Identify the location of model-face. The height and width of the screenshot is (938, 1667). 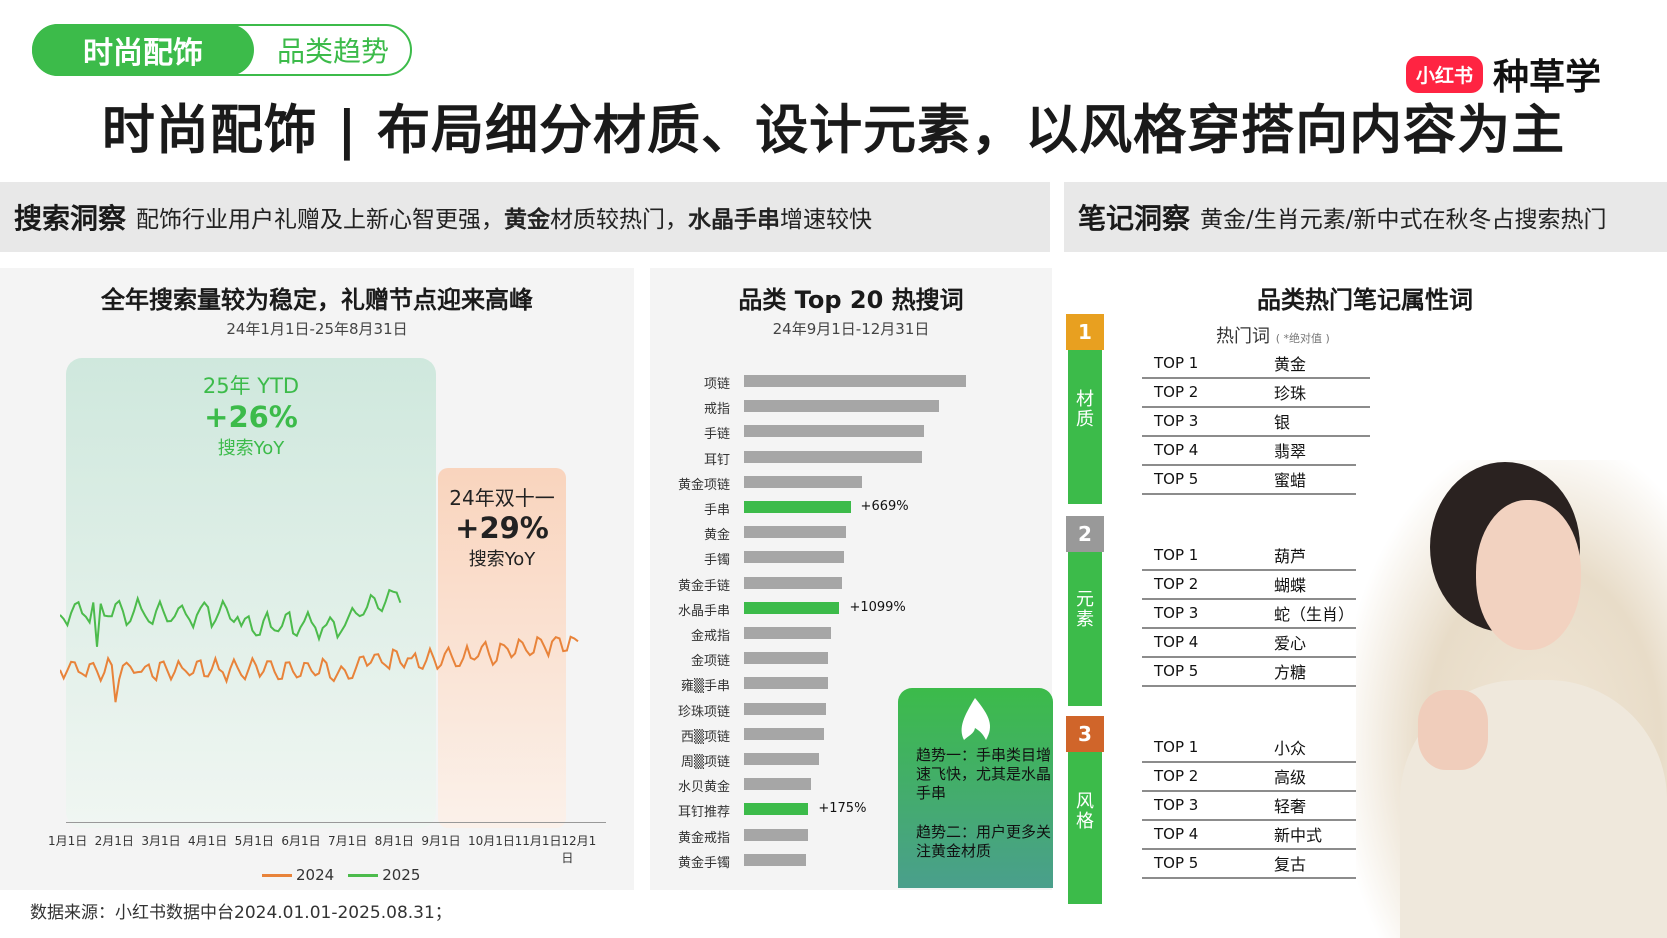
(1528, 575).